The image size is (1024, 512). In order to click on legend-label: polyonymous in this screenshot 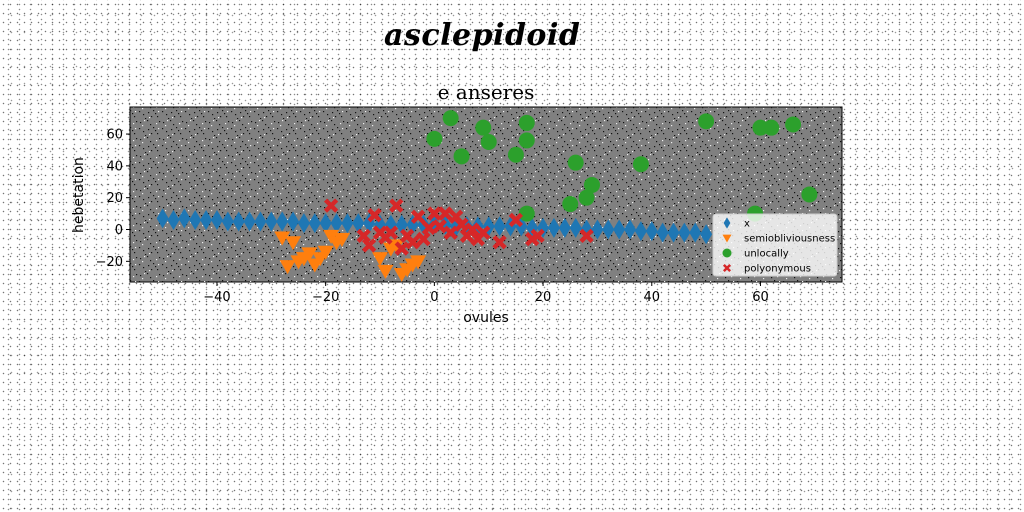, I will do `click(777, 269)`.